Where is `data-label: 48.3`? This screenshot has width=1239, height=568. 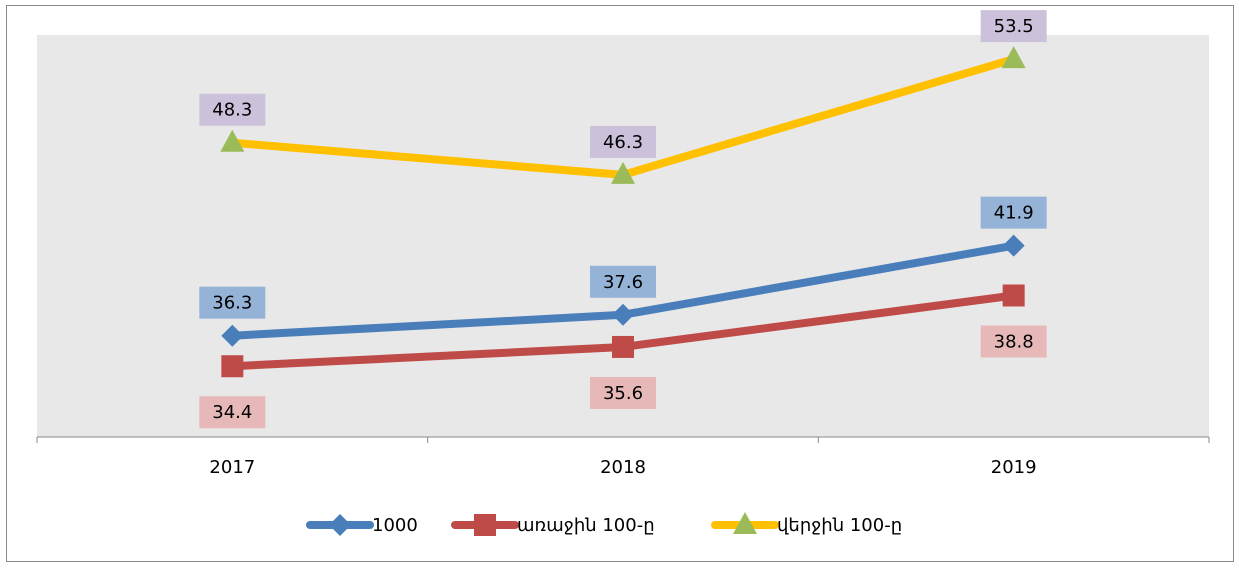 data-label: 48.3 is located at coordinates (232, 110).